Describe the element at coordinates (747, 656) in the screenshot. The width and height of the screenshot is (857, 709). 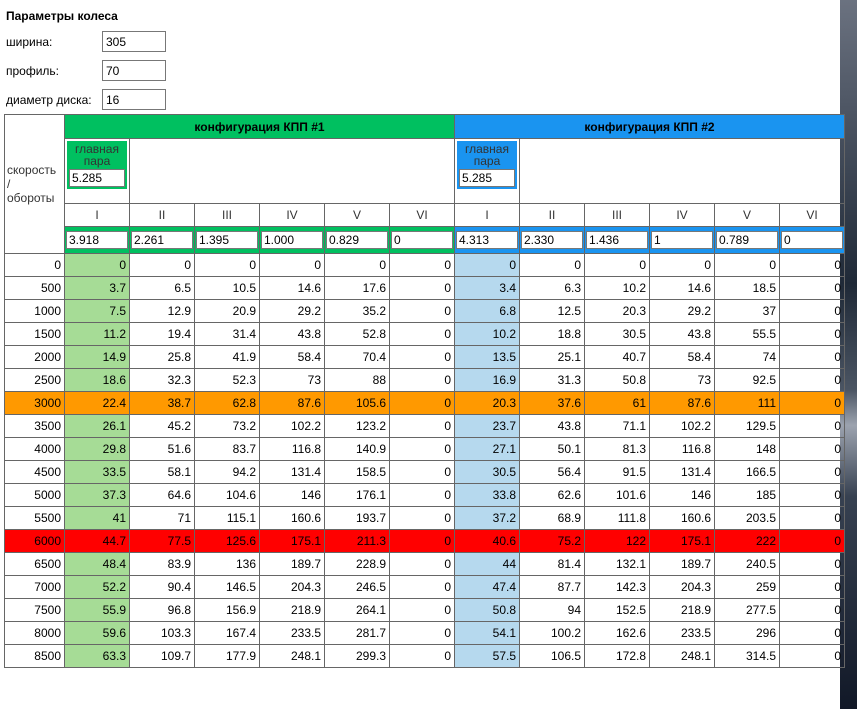
I see `speed-cell-config2-gear5: 314.5` at that location.